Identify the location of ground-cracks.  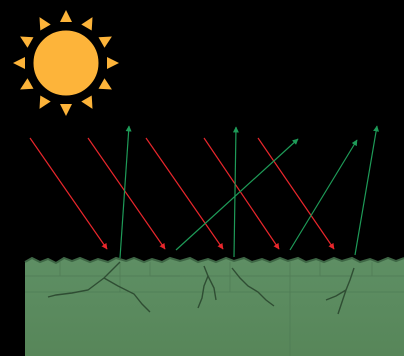
(201, 288).